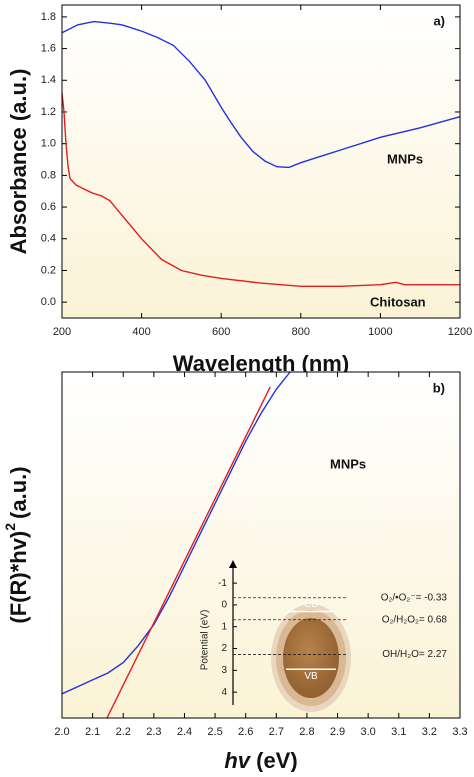 The height and width of the screenshot is (777, 474). Describe the element at coordinates (224, 648) in the screenshot. I see `inset-tick-label: 2` at that location.